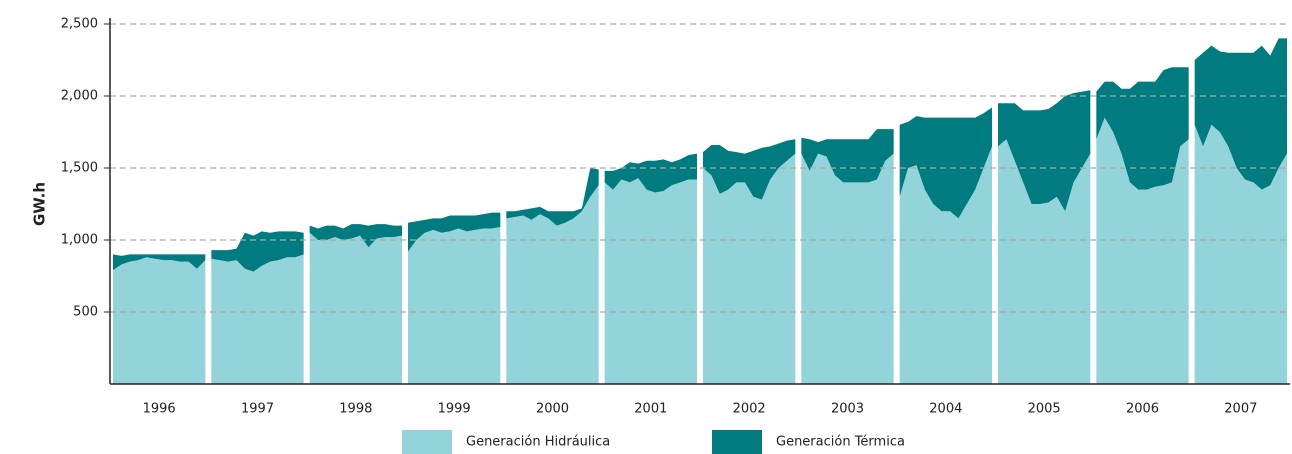 The height and width of the screenshot is (454, 1292). Describe the element at coordinates (79, 96) in the screenshot. I see `y-tick-label: 2,000` at that location.